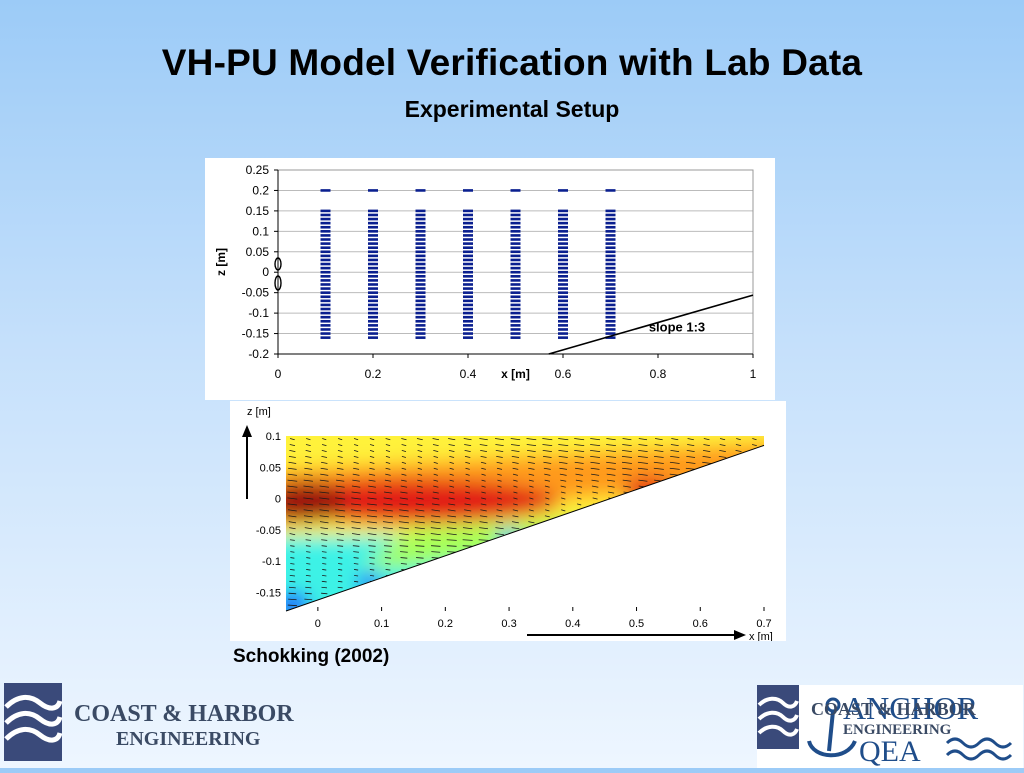 The height and width of the screenshot is (773, 1024). What do you see at coordinates (188, 739) in the screenshot?
I see `logo-left-line2: ENGINEERING` at bounding box center [188, 739].